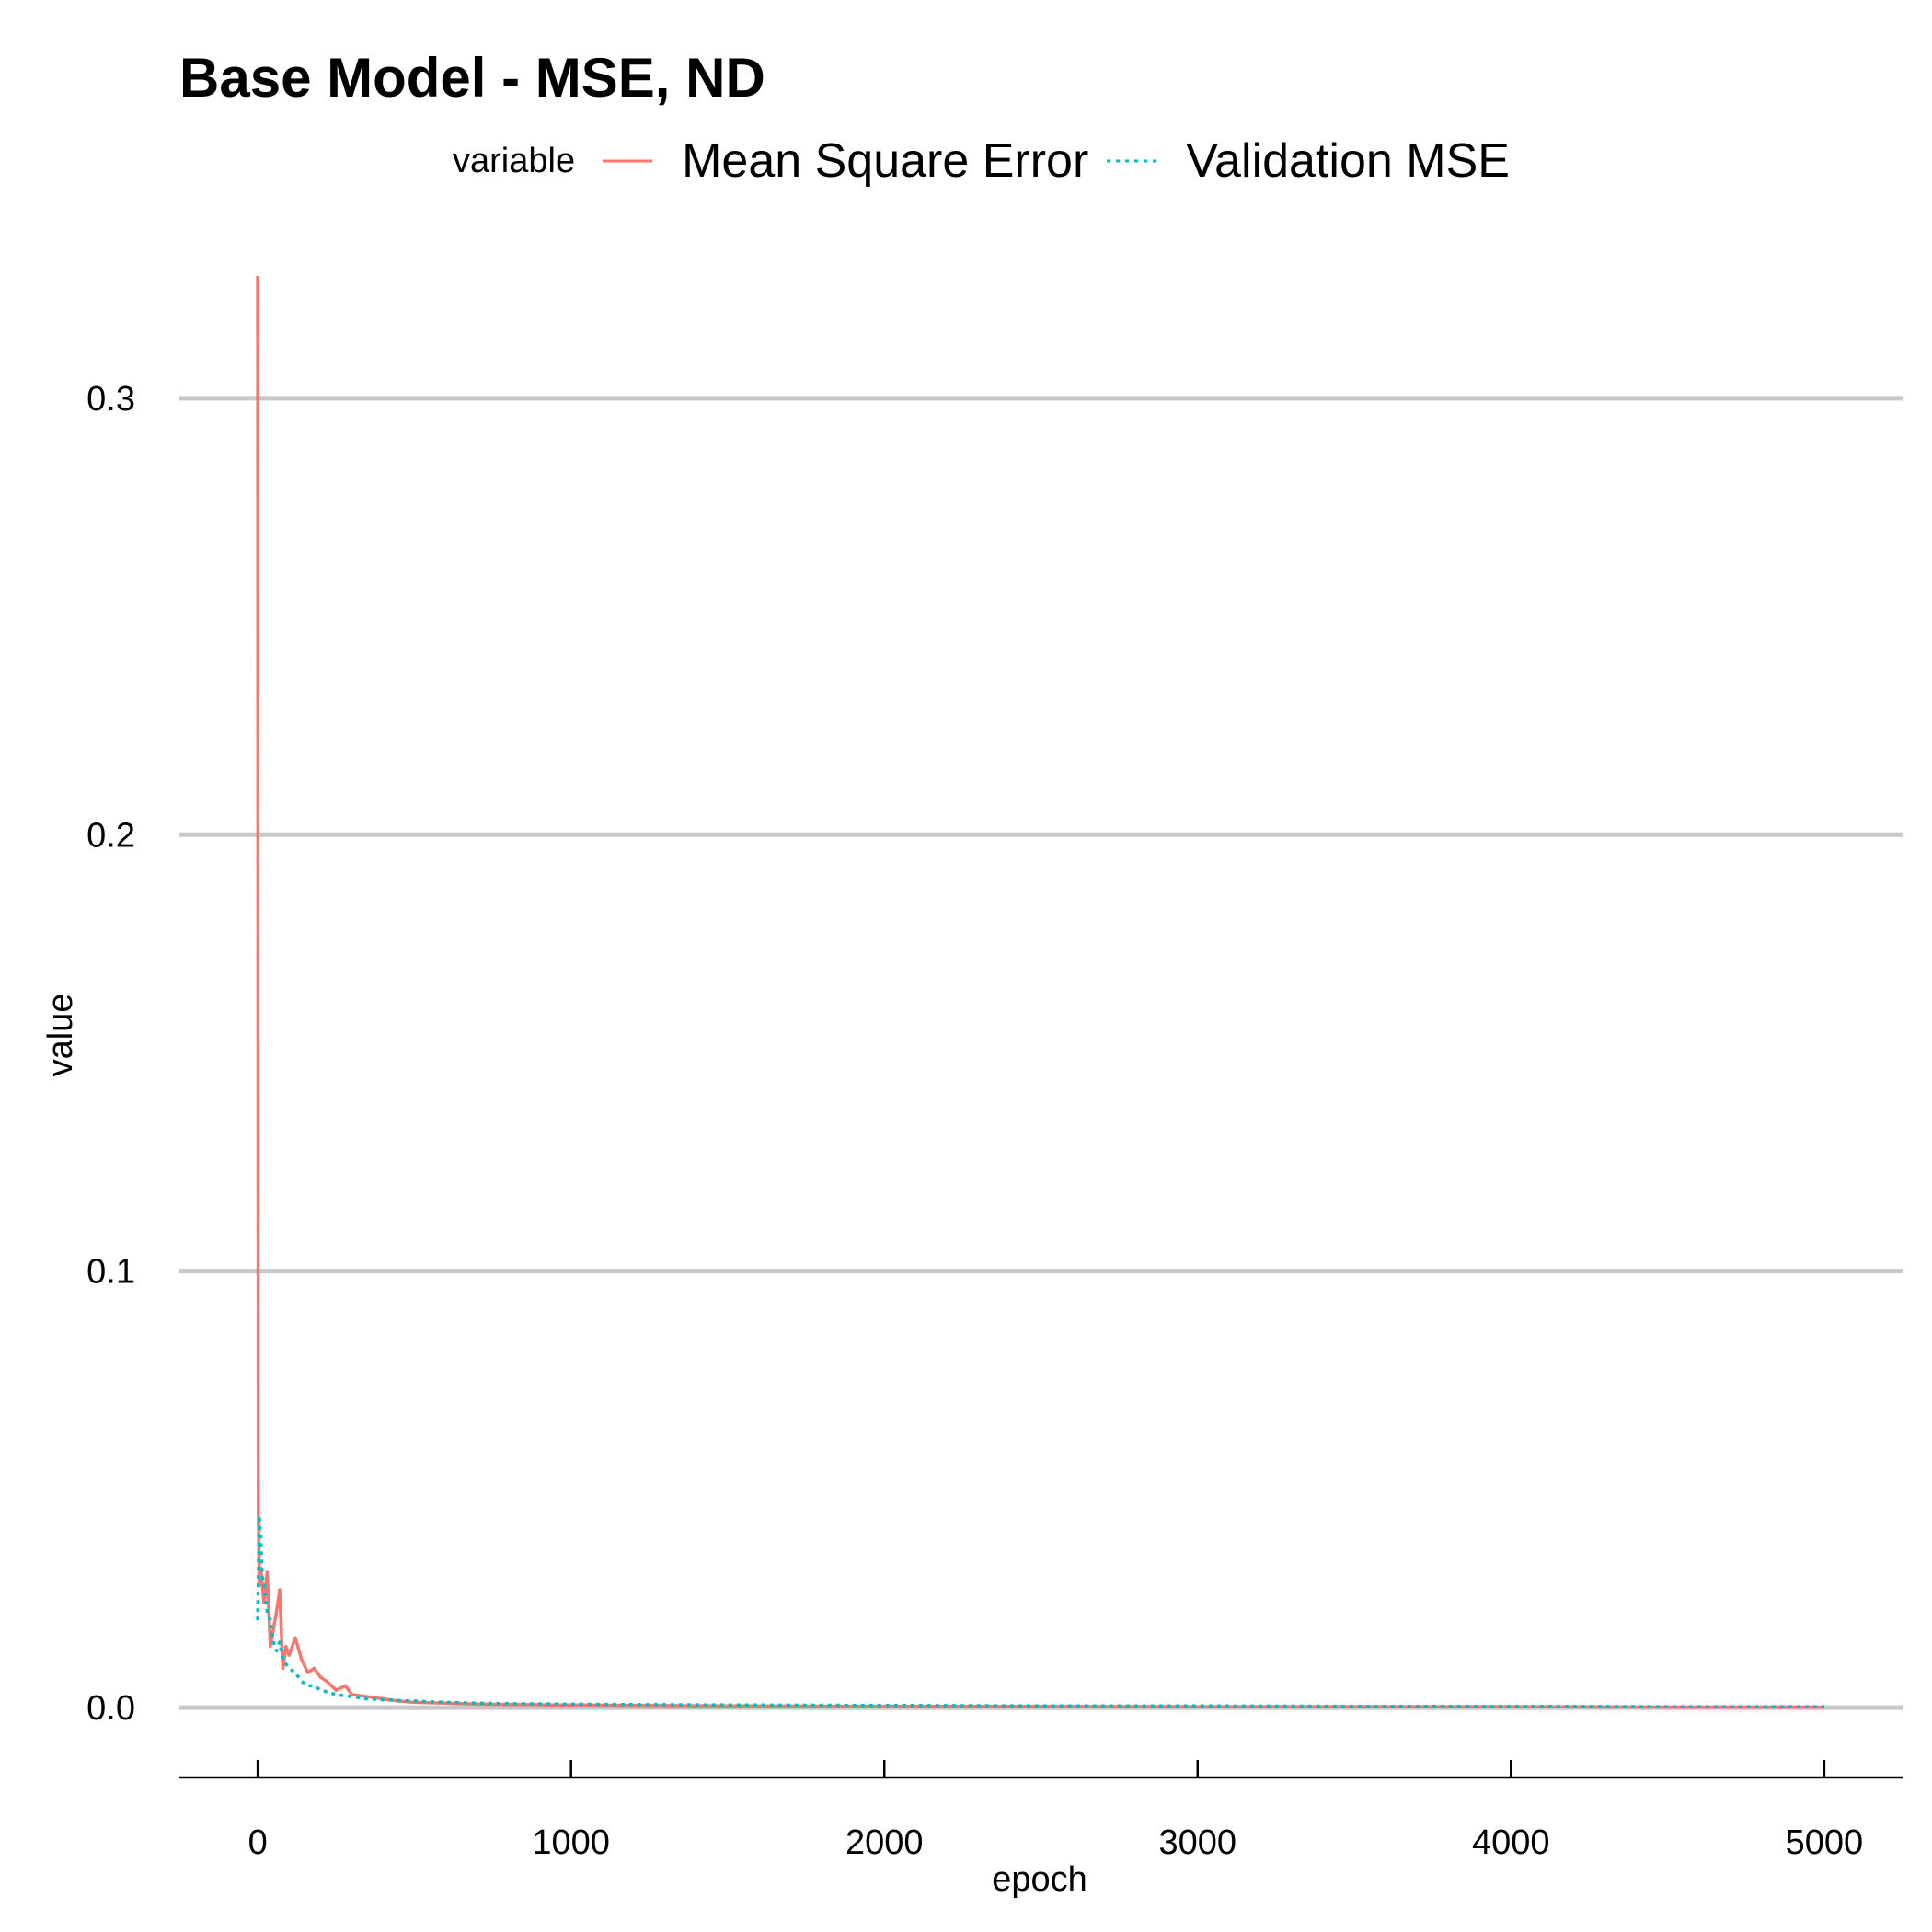 This screenshot has height=1932, width=1932. Describe the element at coordinates (110, 1708) in the screenshot. I see `y-tick-label-0: 0.0` at that location.